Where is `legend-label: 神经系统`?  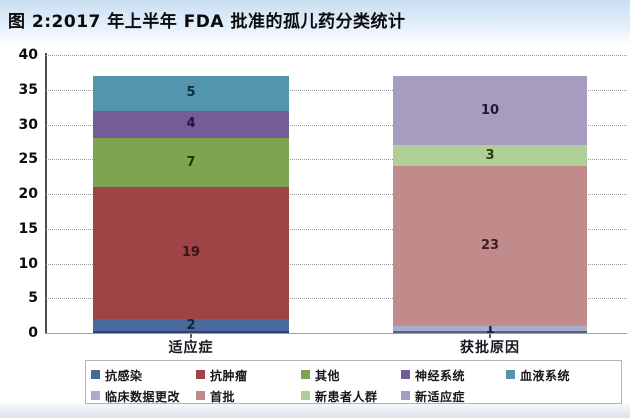 legend-label: 神经系统 is located at coordinates (440, 376).